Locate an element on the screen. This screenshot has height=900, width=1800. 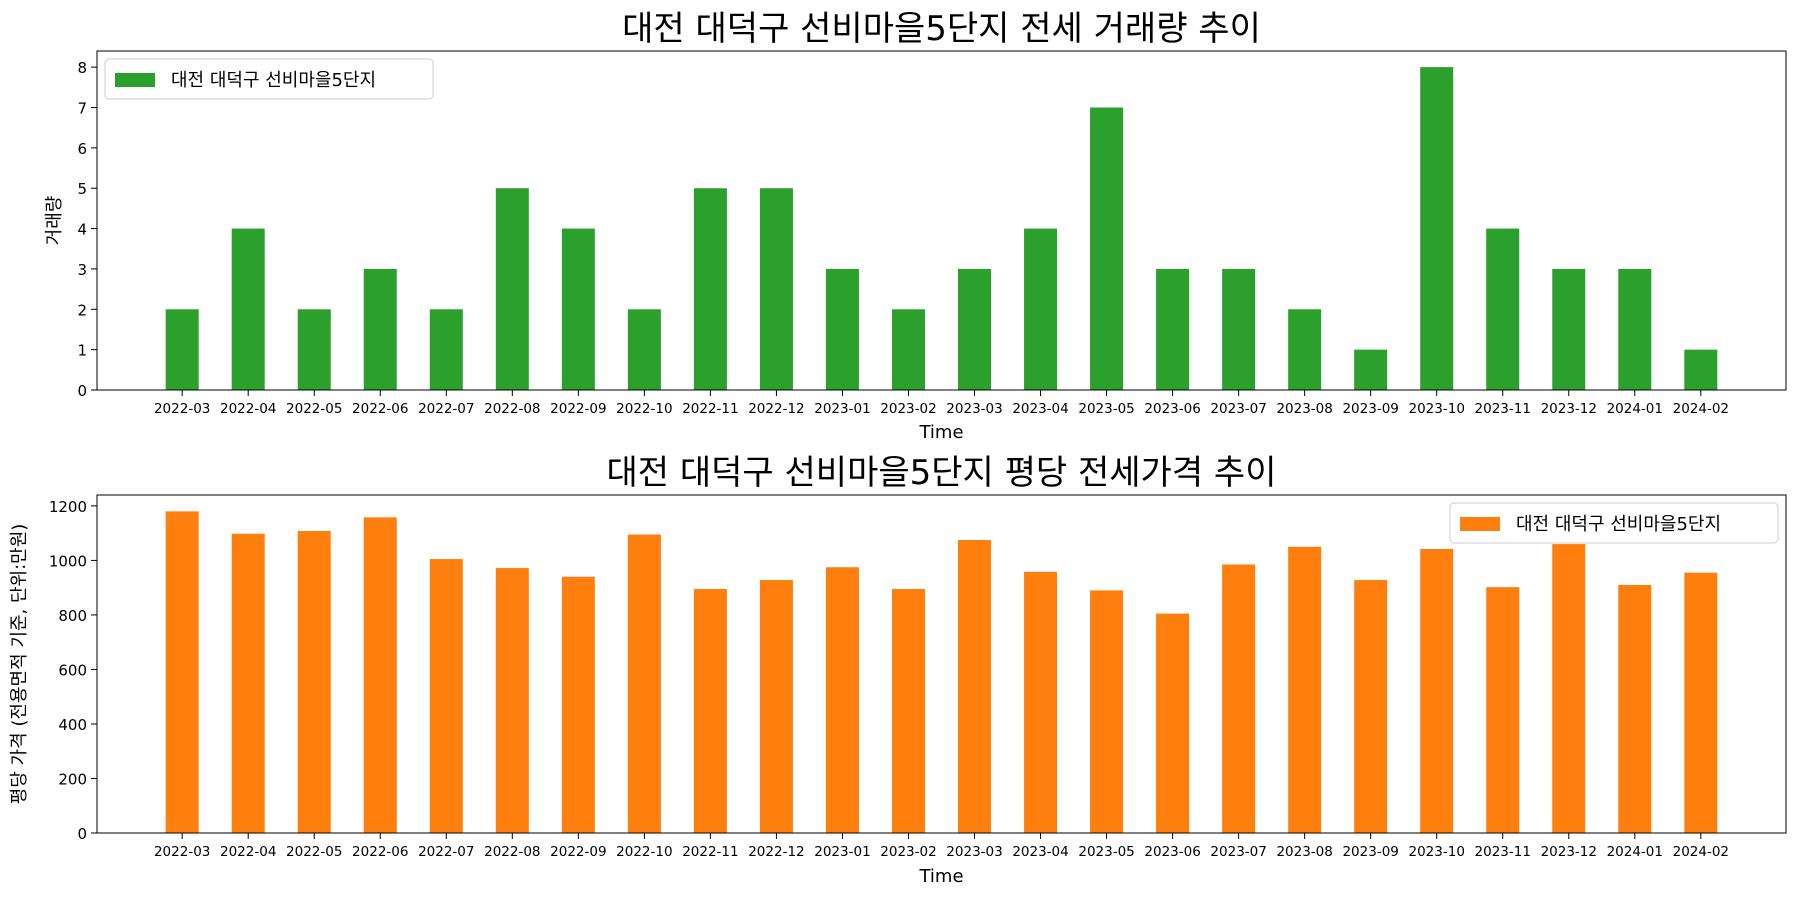
y-tick-label: 1000 is located at coordinates (68, 561).